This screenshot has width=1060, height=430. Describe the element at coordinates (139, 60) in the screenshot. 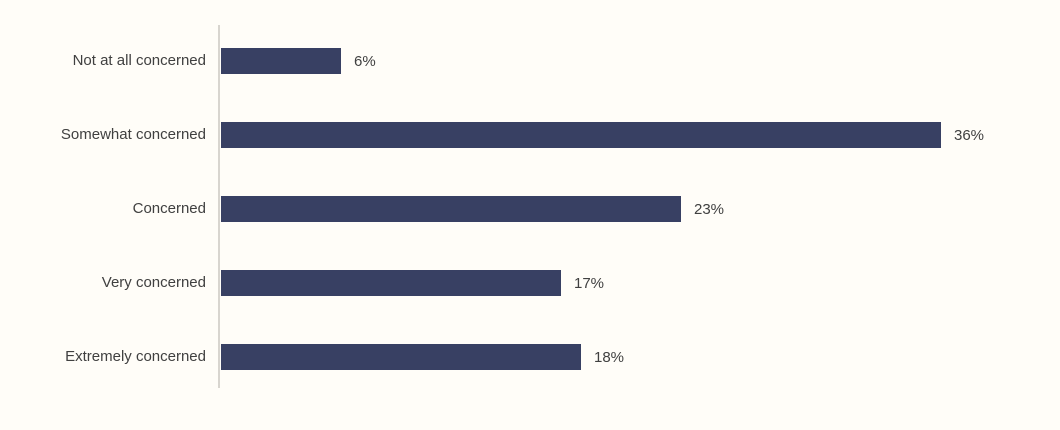

I see `category-label: Not at all concerned` at that location.